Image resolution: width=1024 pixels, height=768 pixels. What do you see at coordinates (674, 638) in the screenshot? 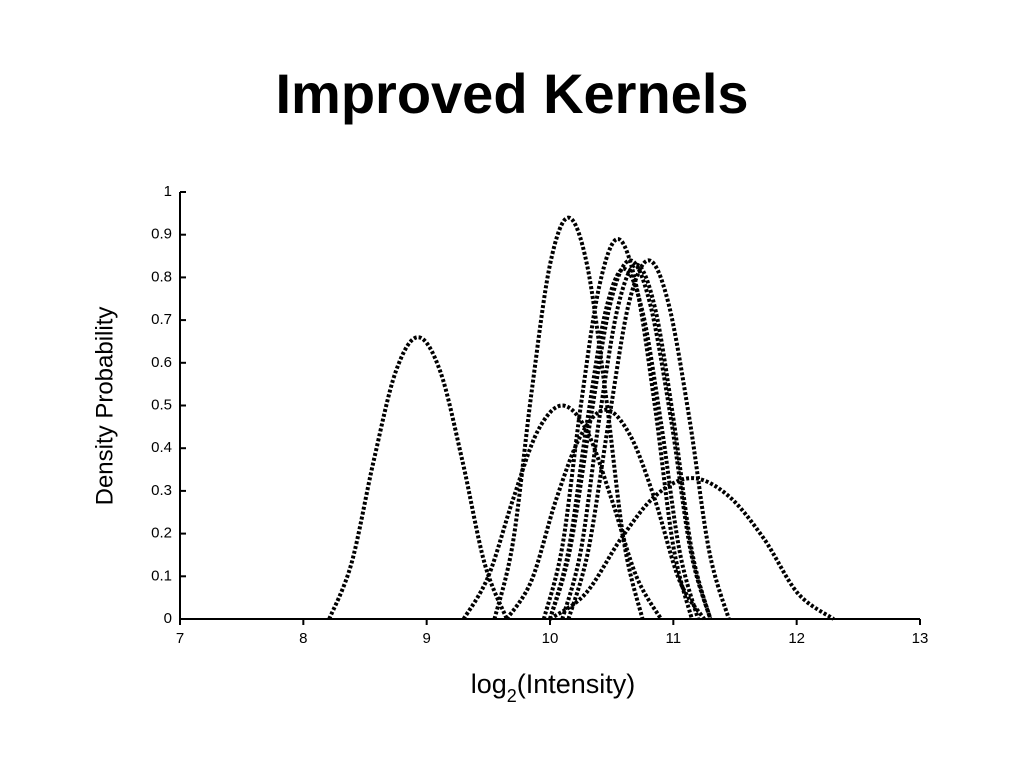
I see `x-tick-label: 11` at bounding box center [674, 638].